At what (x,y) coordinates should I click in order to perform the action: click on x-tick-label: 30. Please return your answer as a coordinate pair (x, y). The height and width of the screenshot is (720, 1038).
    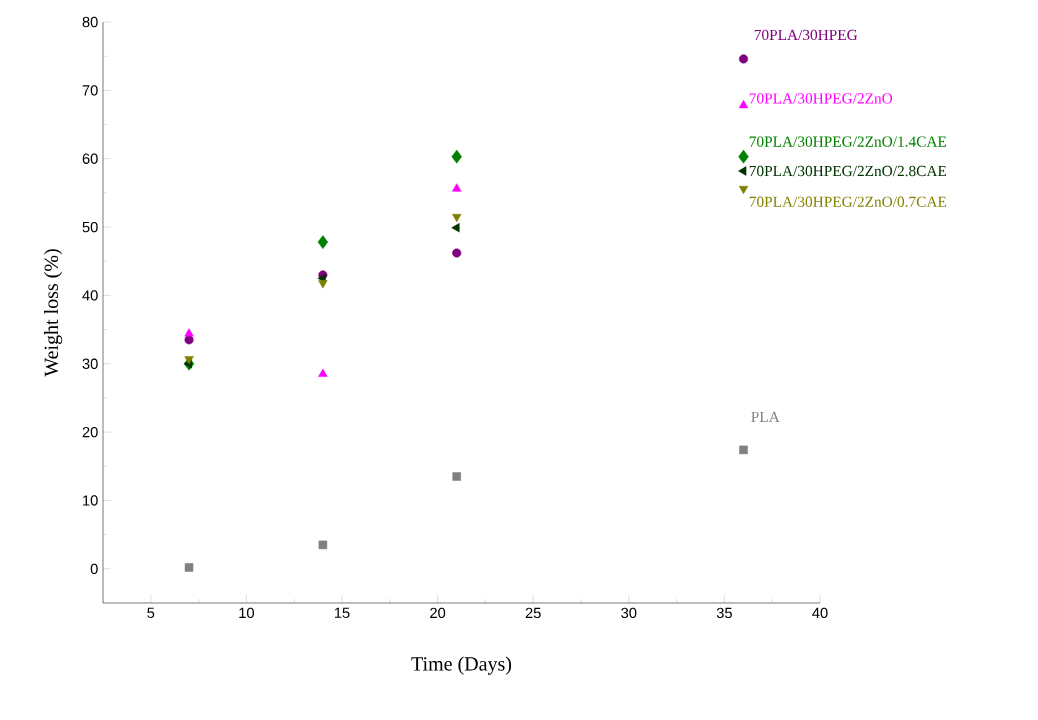
    Looking at the image, I should click on (629, 613).